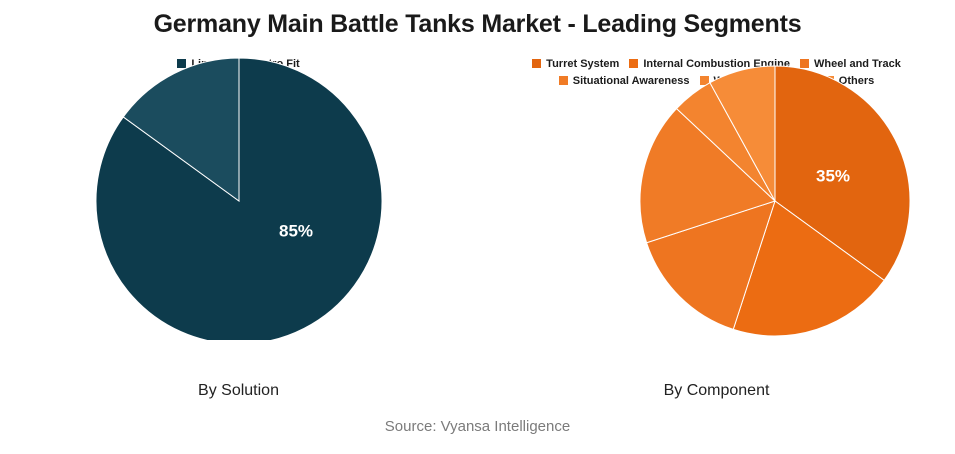 This screenshot has width=955, height=454. I want to click on legend-label-others: Others, so click(856, 81).